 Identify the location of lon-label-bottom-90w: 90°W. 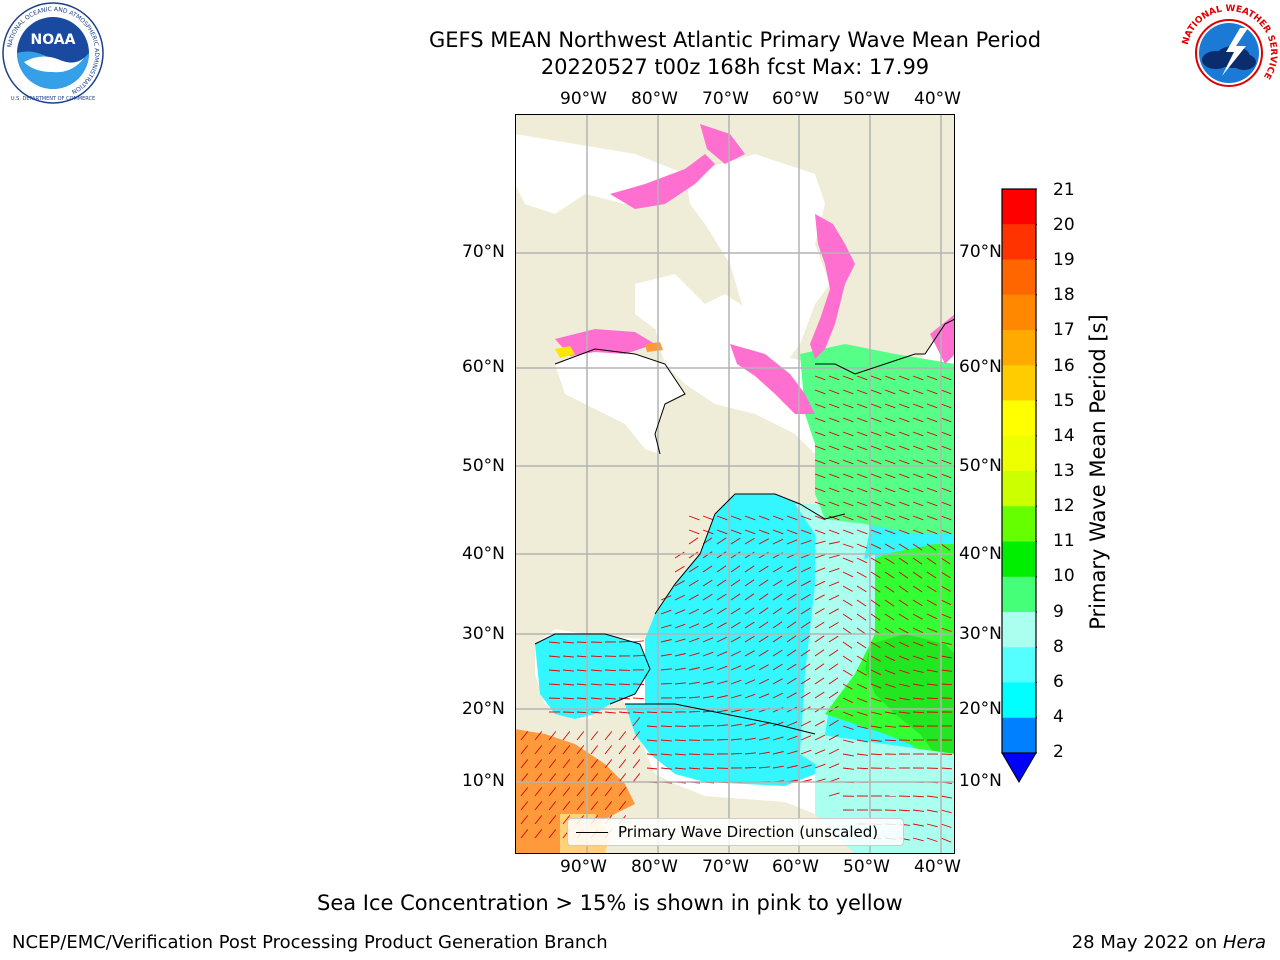
(583, 867).